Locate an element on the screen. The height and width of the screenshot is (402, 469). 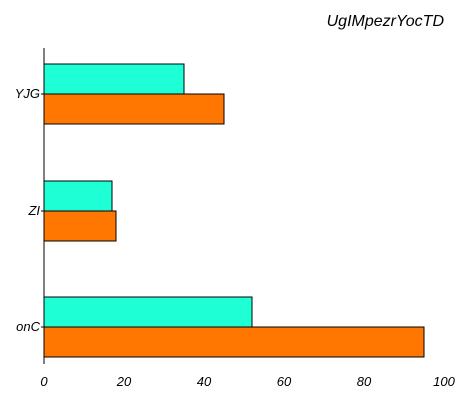
x-tick-label: 80 is located at coordinates (364, 381).